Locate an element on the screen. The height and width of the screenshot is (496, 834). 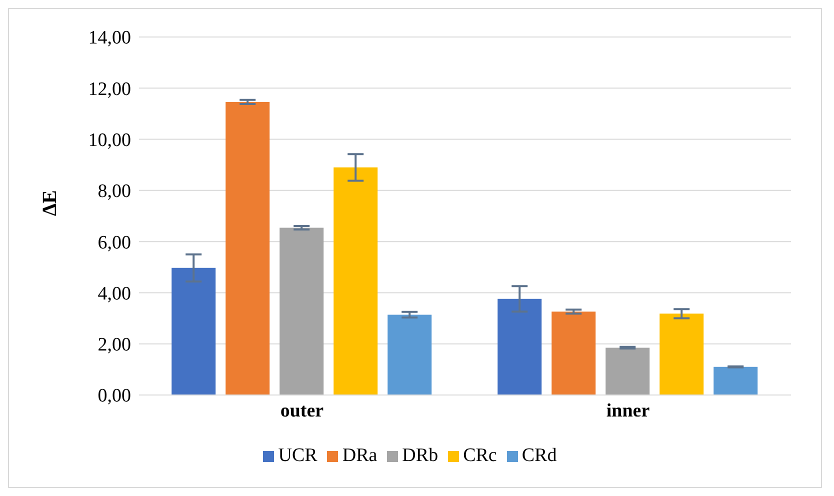
y-tick-label: 10,00 is located at coordinates (109, 141).